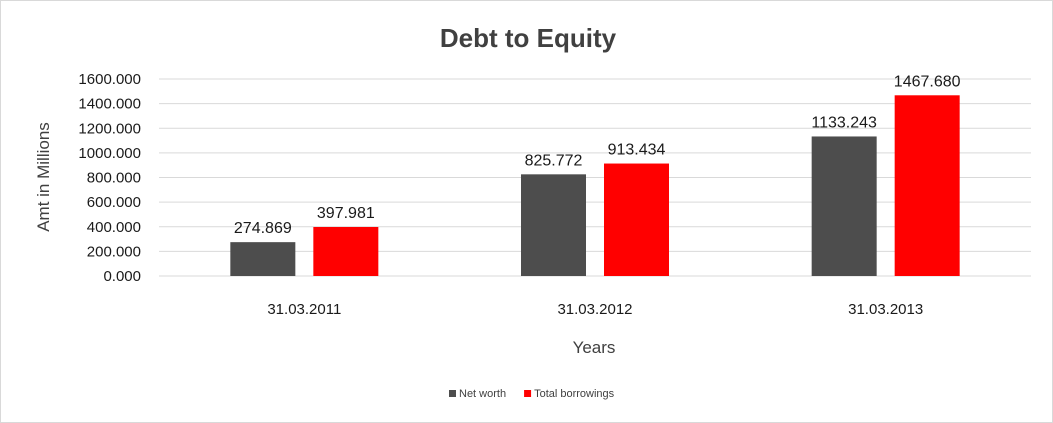  I want to click on x-axis-title: Years, so click(594, 347).